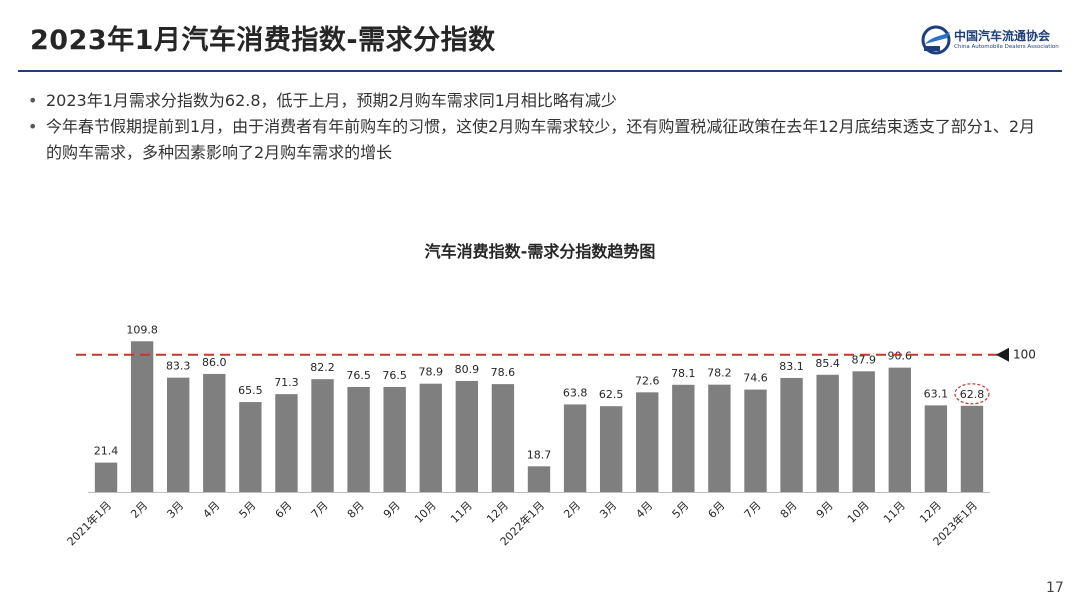 Image resolution: width=1080 pixels, height=608 pixels. I want to click on x-tick-label: 2021年1月, so click(89, 523).